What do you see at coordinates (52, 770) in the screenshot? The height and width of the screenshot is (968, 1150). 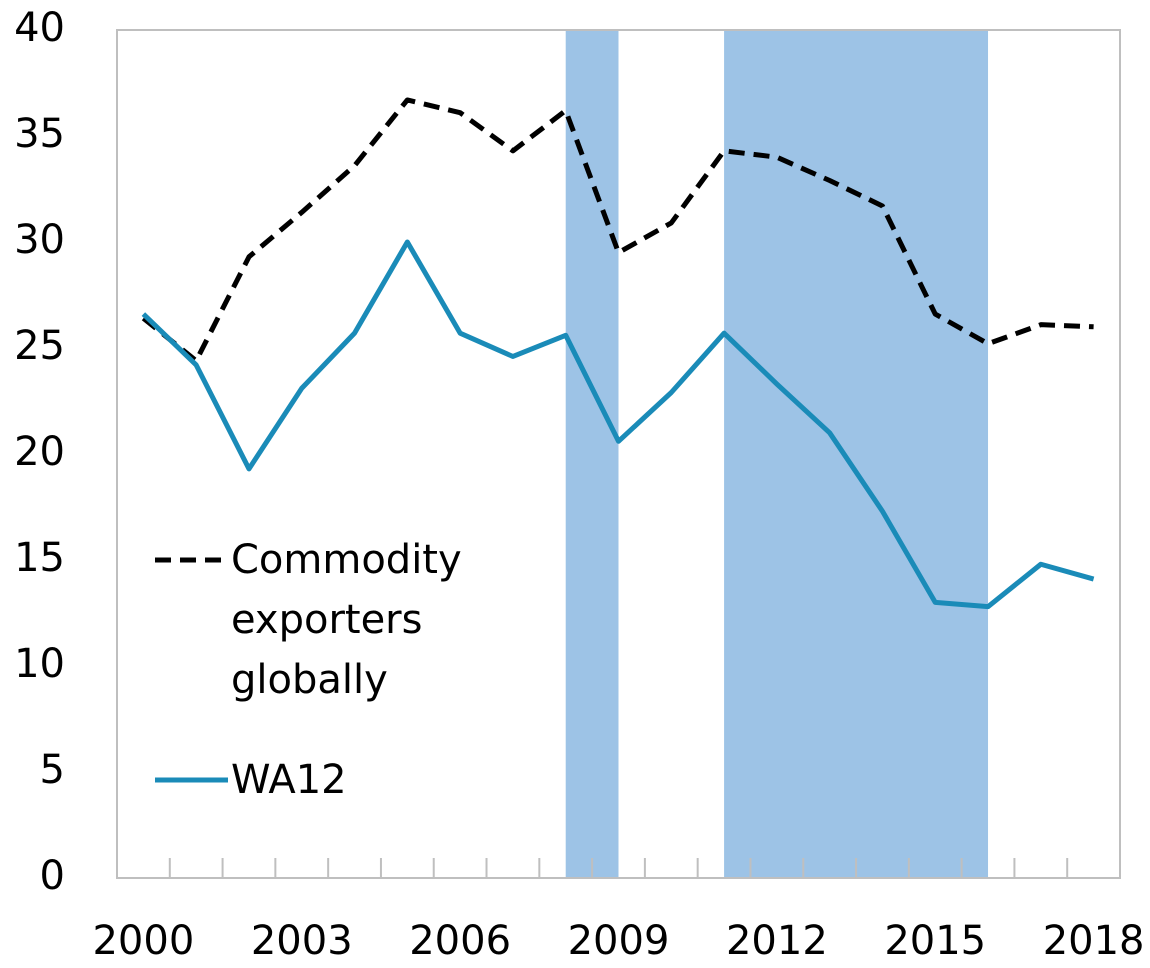 I see `y-tick-label: 5` at bounding box center [52, 770].